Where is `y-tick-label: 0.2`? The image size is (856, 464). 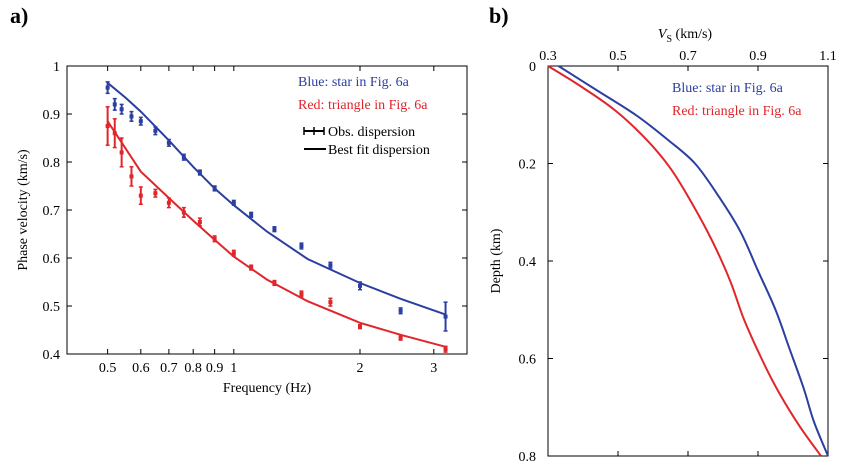
y-tick-label: 0.2 is located at coordinates (528, 165).